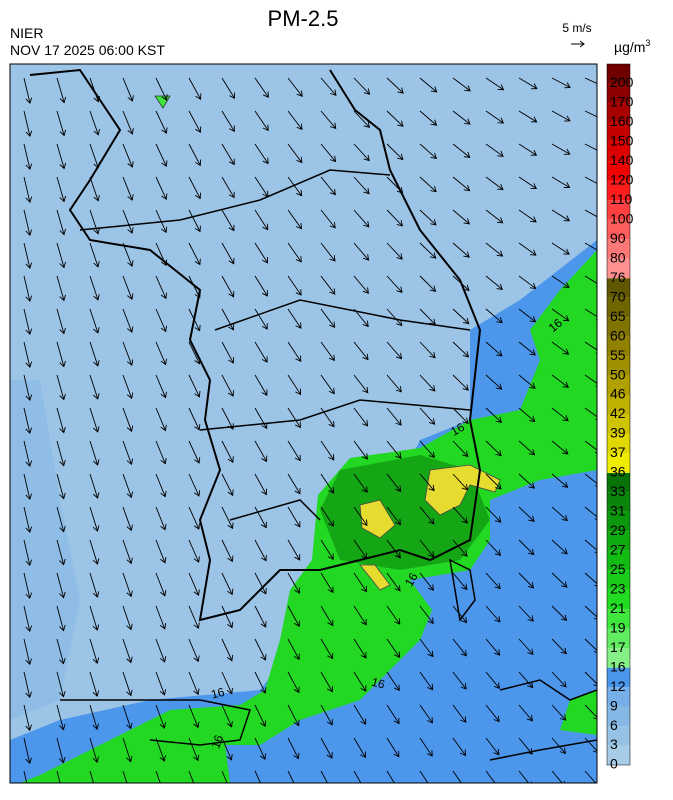 The height and width of the screenshot is (800, 673). Describe the element at coordinates (618, 355) in the screenshot. I see `colorbar-label: 55` at that location.